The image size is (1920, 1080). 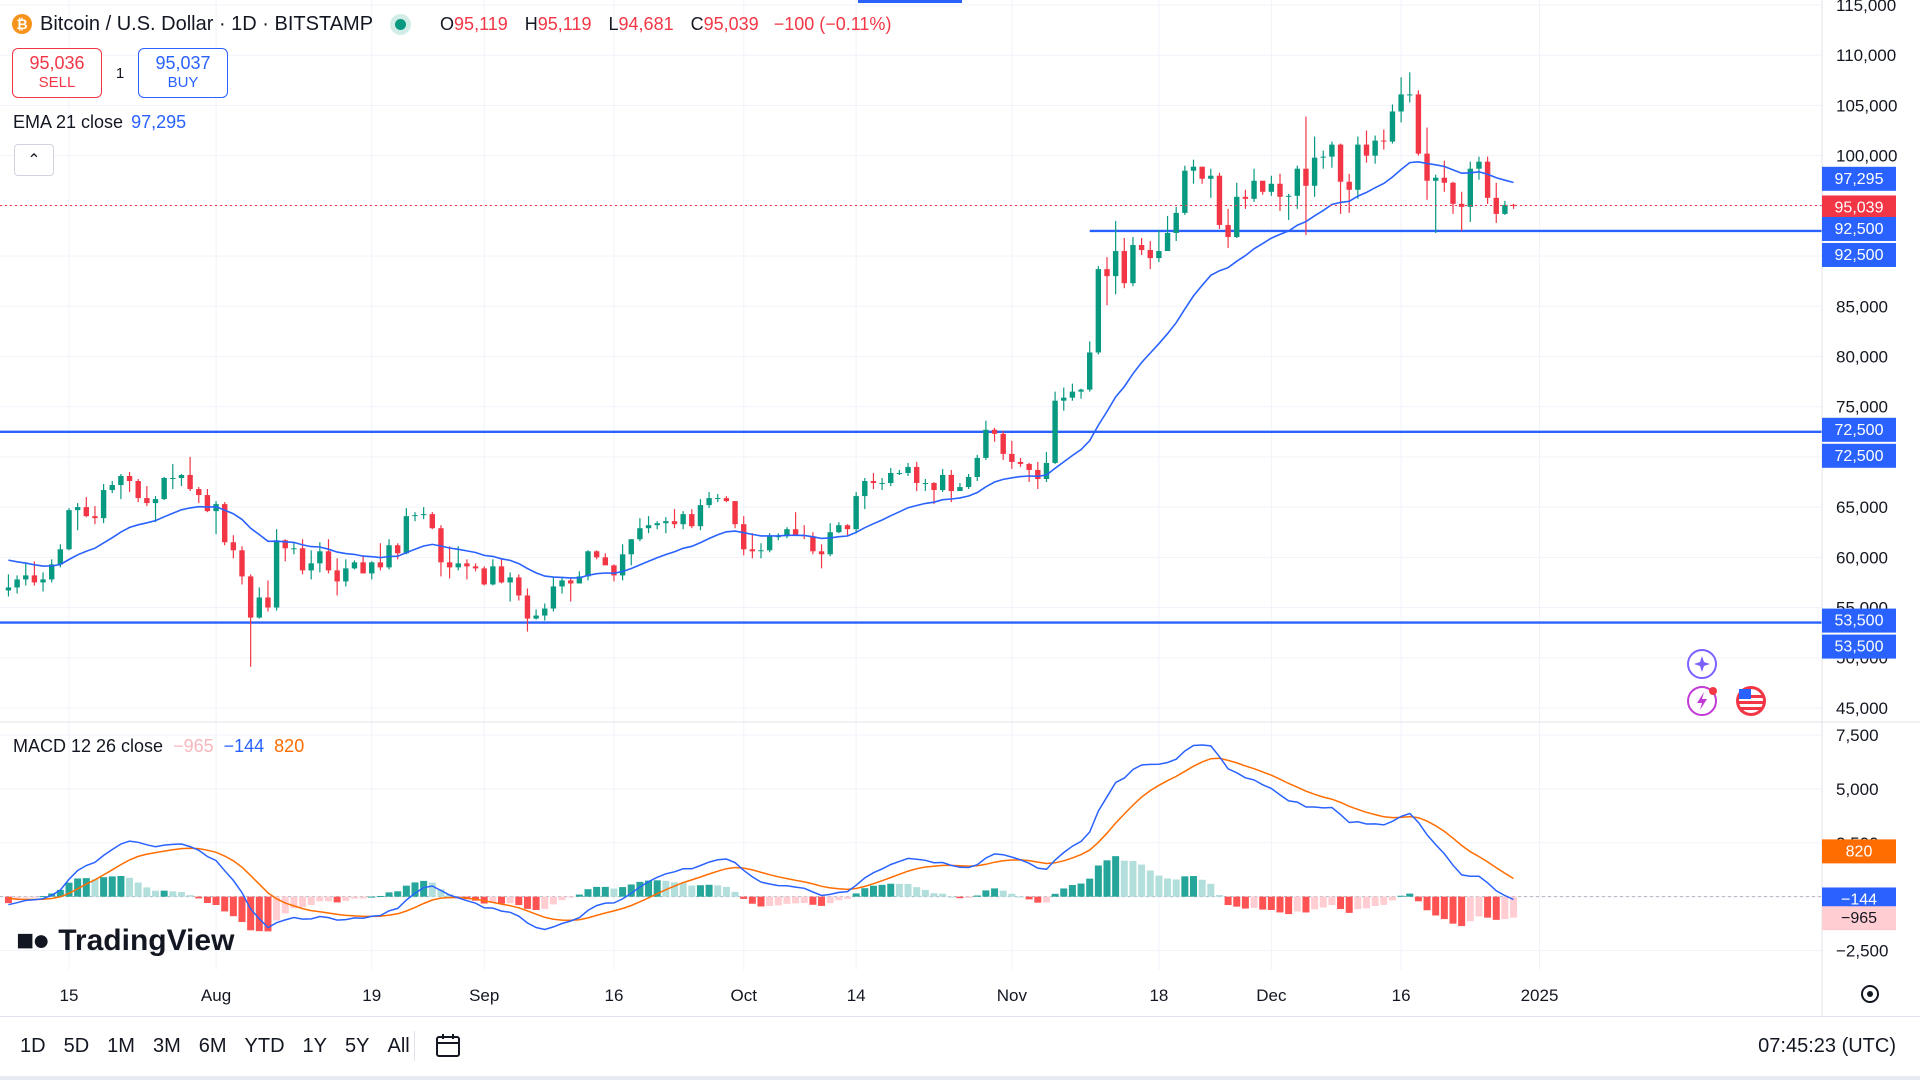 I want to click on symbol-title: Bitcoin / U.S. Dollar · 1D · BITSTAMP, so click(x=207, y=23).